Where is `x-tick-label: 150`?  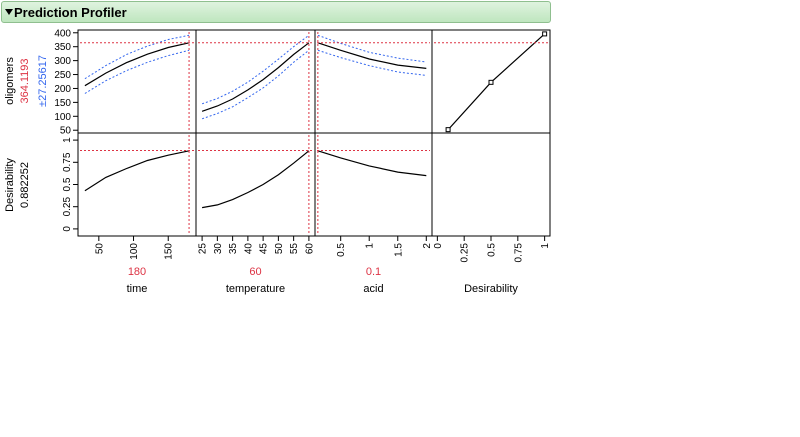 x-tick-label: 150 is located at coordinates (169, 251).